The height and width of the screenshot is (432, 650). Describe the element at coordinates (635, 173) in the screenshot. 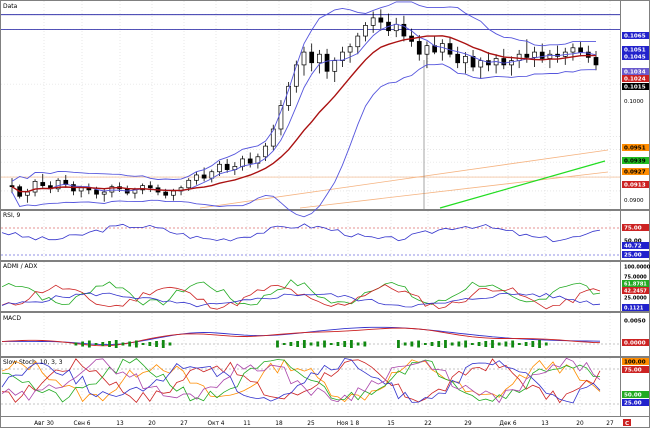

I see `price-tag-label: 0.0927` at that location.